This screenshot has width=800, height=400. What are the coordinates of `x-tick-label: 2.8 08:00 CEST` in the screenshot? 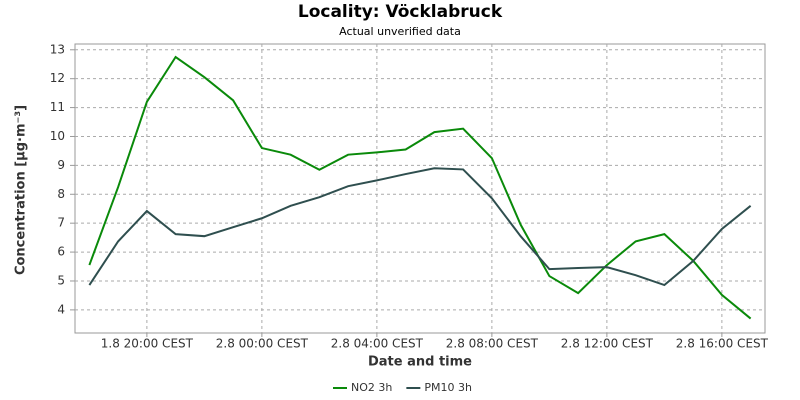 It's located at (492, 344).